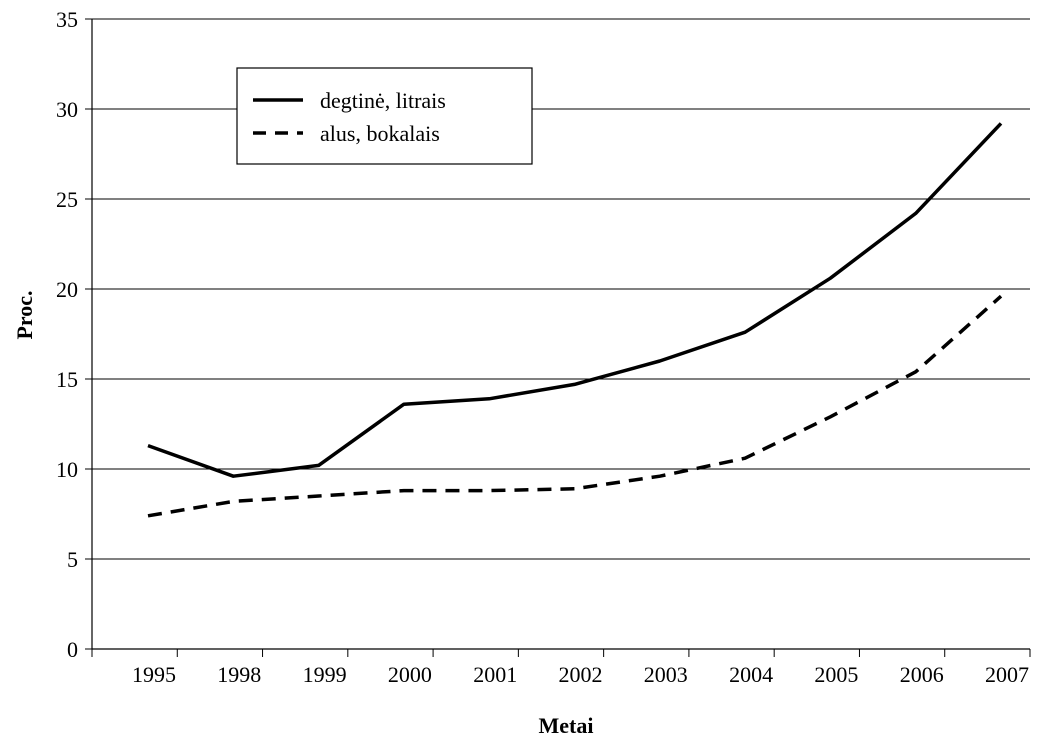 This screenshot has height=745, width=1041. I want to click on x-tick-label-2003: 2003, so click(666, 674).